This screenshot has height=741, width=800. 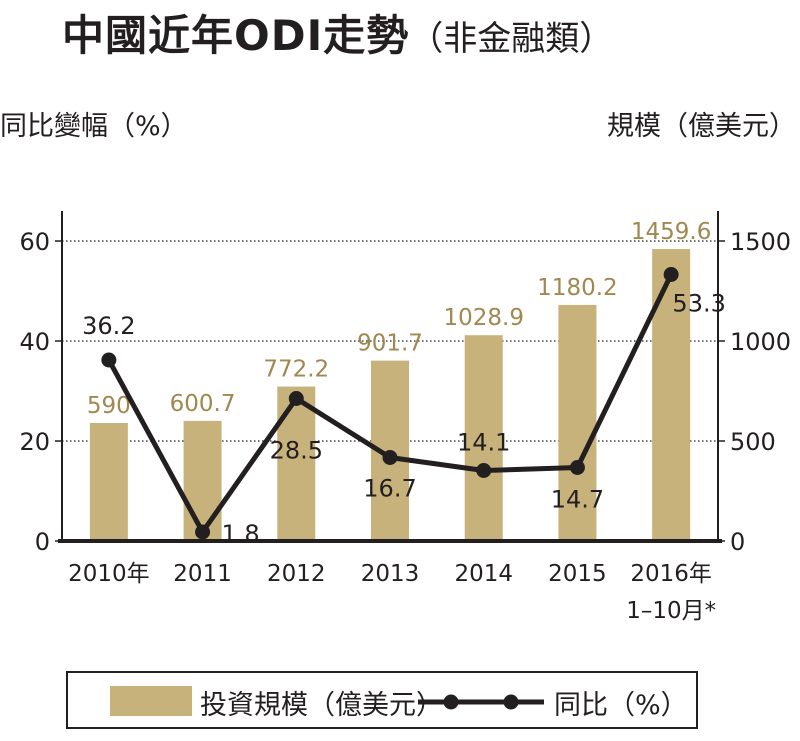 I want to click on line-value-label: 1.8, so click(x=240, y=534).